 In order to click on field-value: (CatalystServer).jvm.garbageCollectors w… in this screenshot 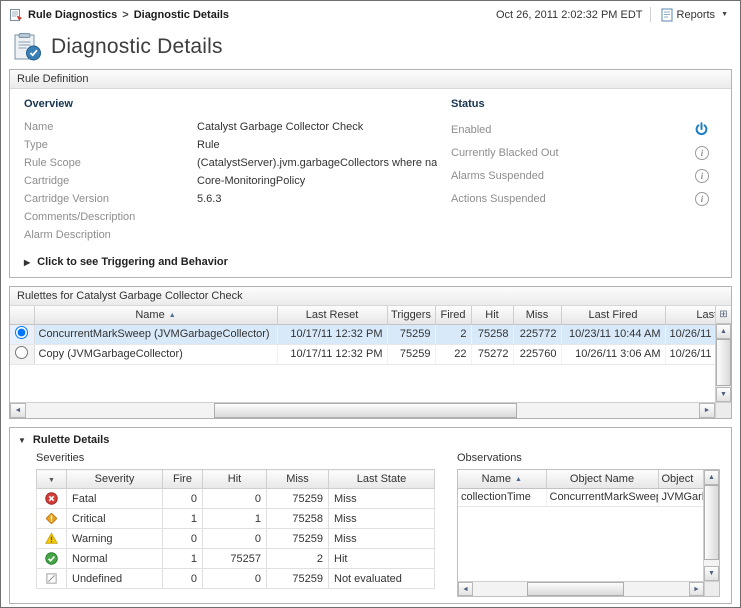, I will do `click(317, 163)`.